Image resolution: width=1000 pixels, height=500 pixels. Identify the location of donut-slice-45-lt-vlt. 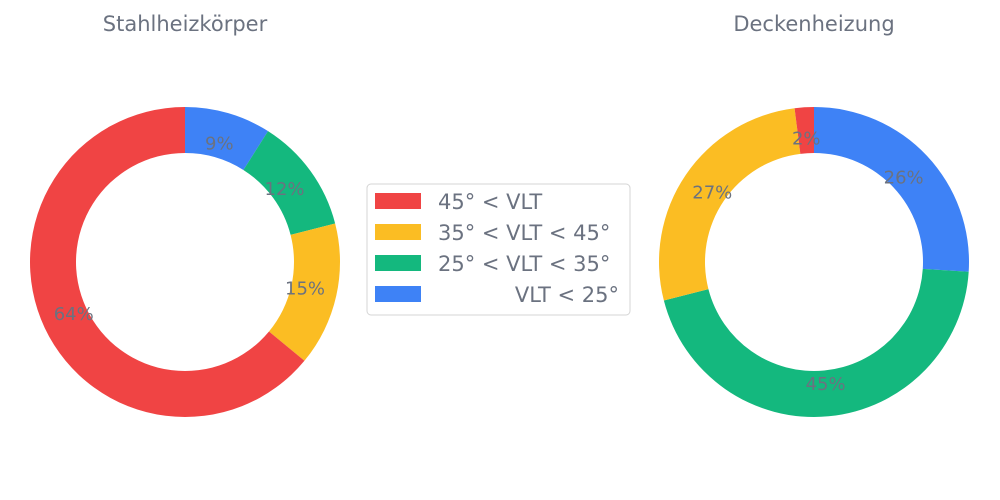
(804, 130).